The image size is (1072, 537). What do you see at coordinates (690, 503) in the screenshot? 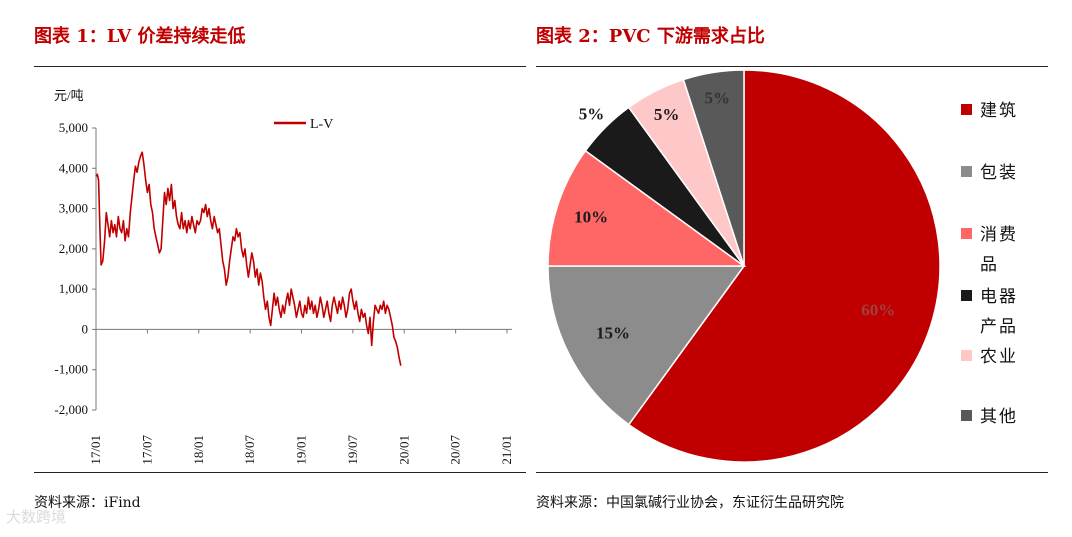
I see `right-source: 资料来源：中国氯碱行业协会，东证衍生品研究院` at bounding box center [690, 503].